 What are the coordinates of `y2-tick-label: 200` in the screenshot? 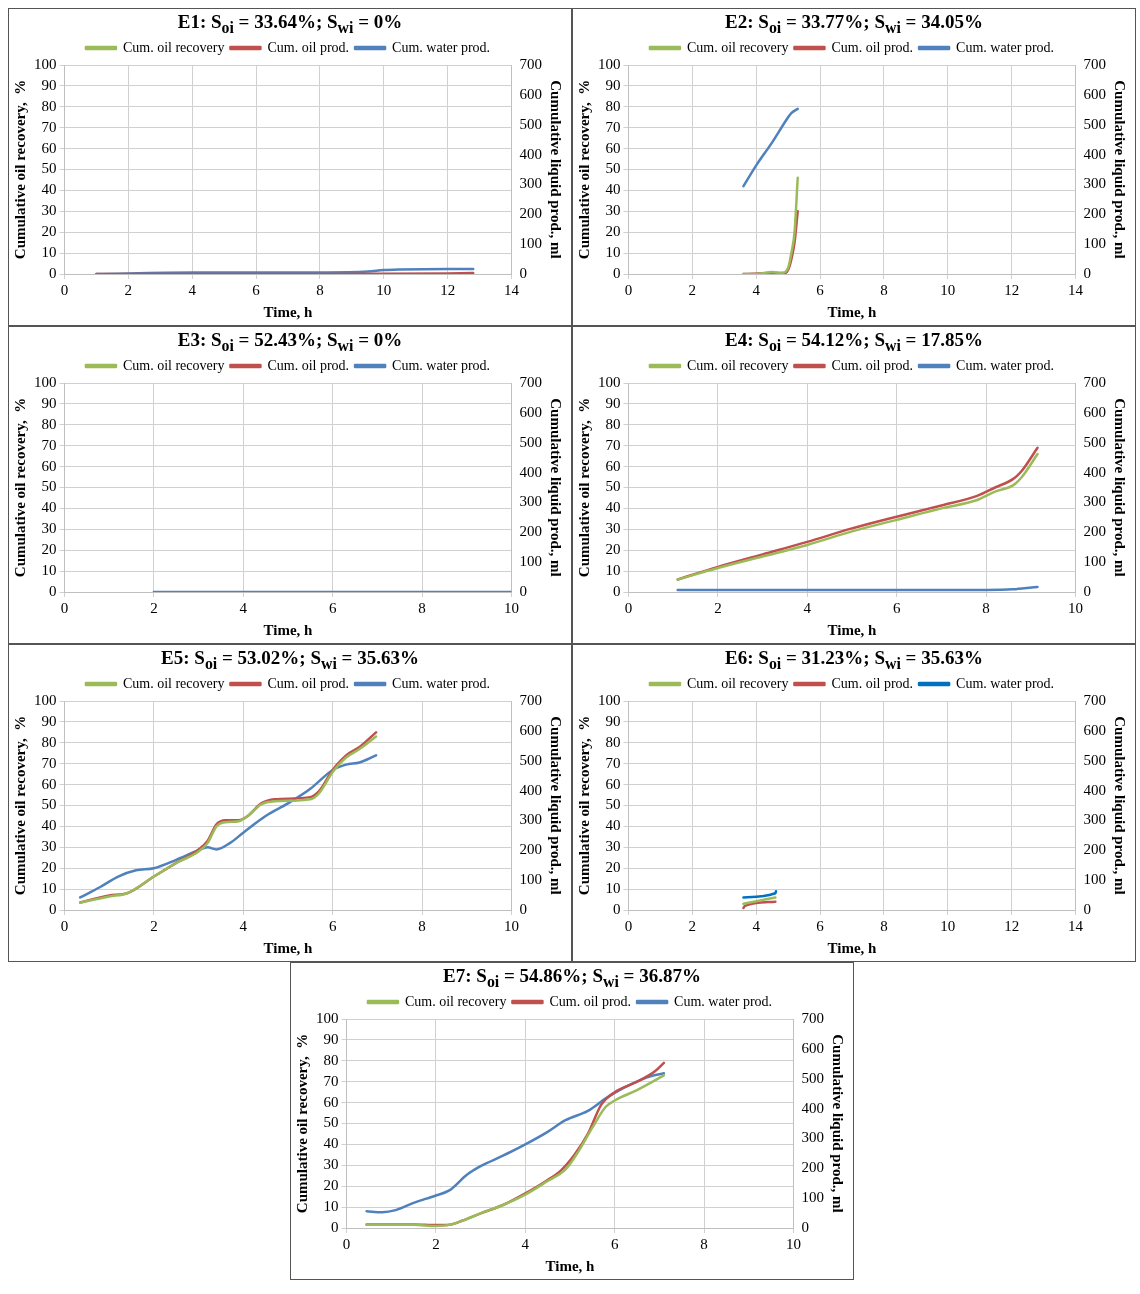 It's located at (1094, 213).